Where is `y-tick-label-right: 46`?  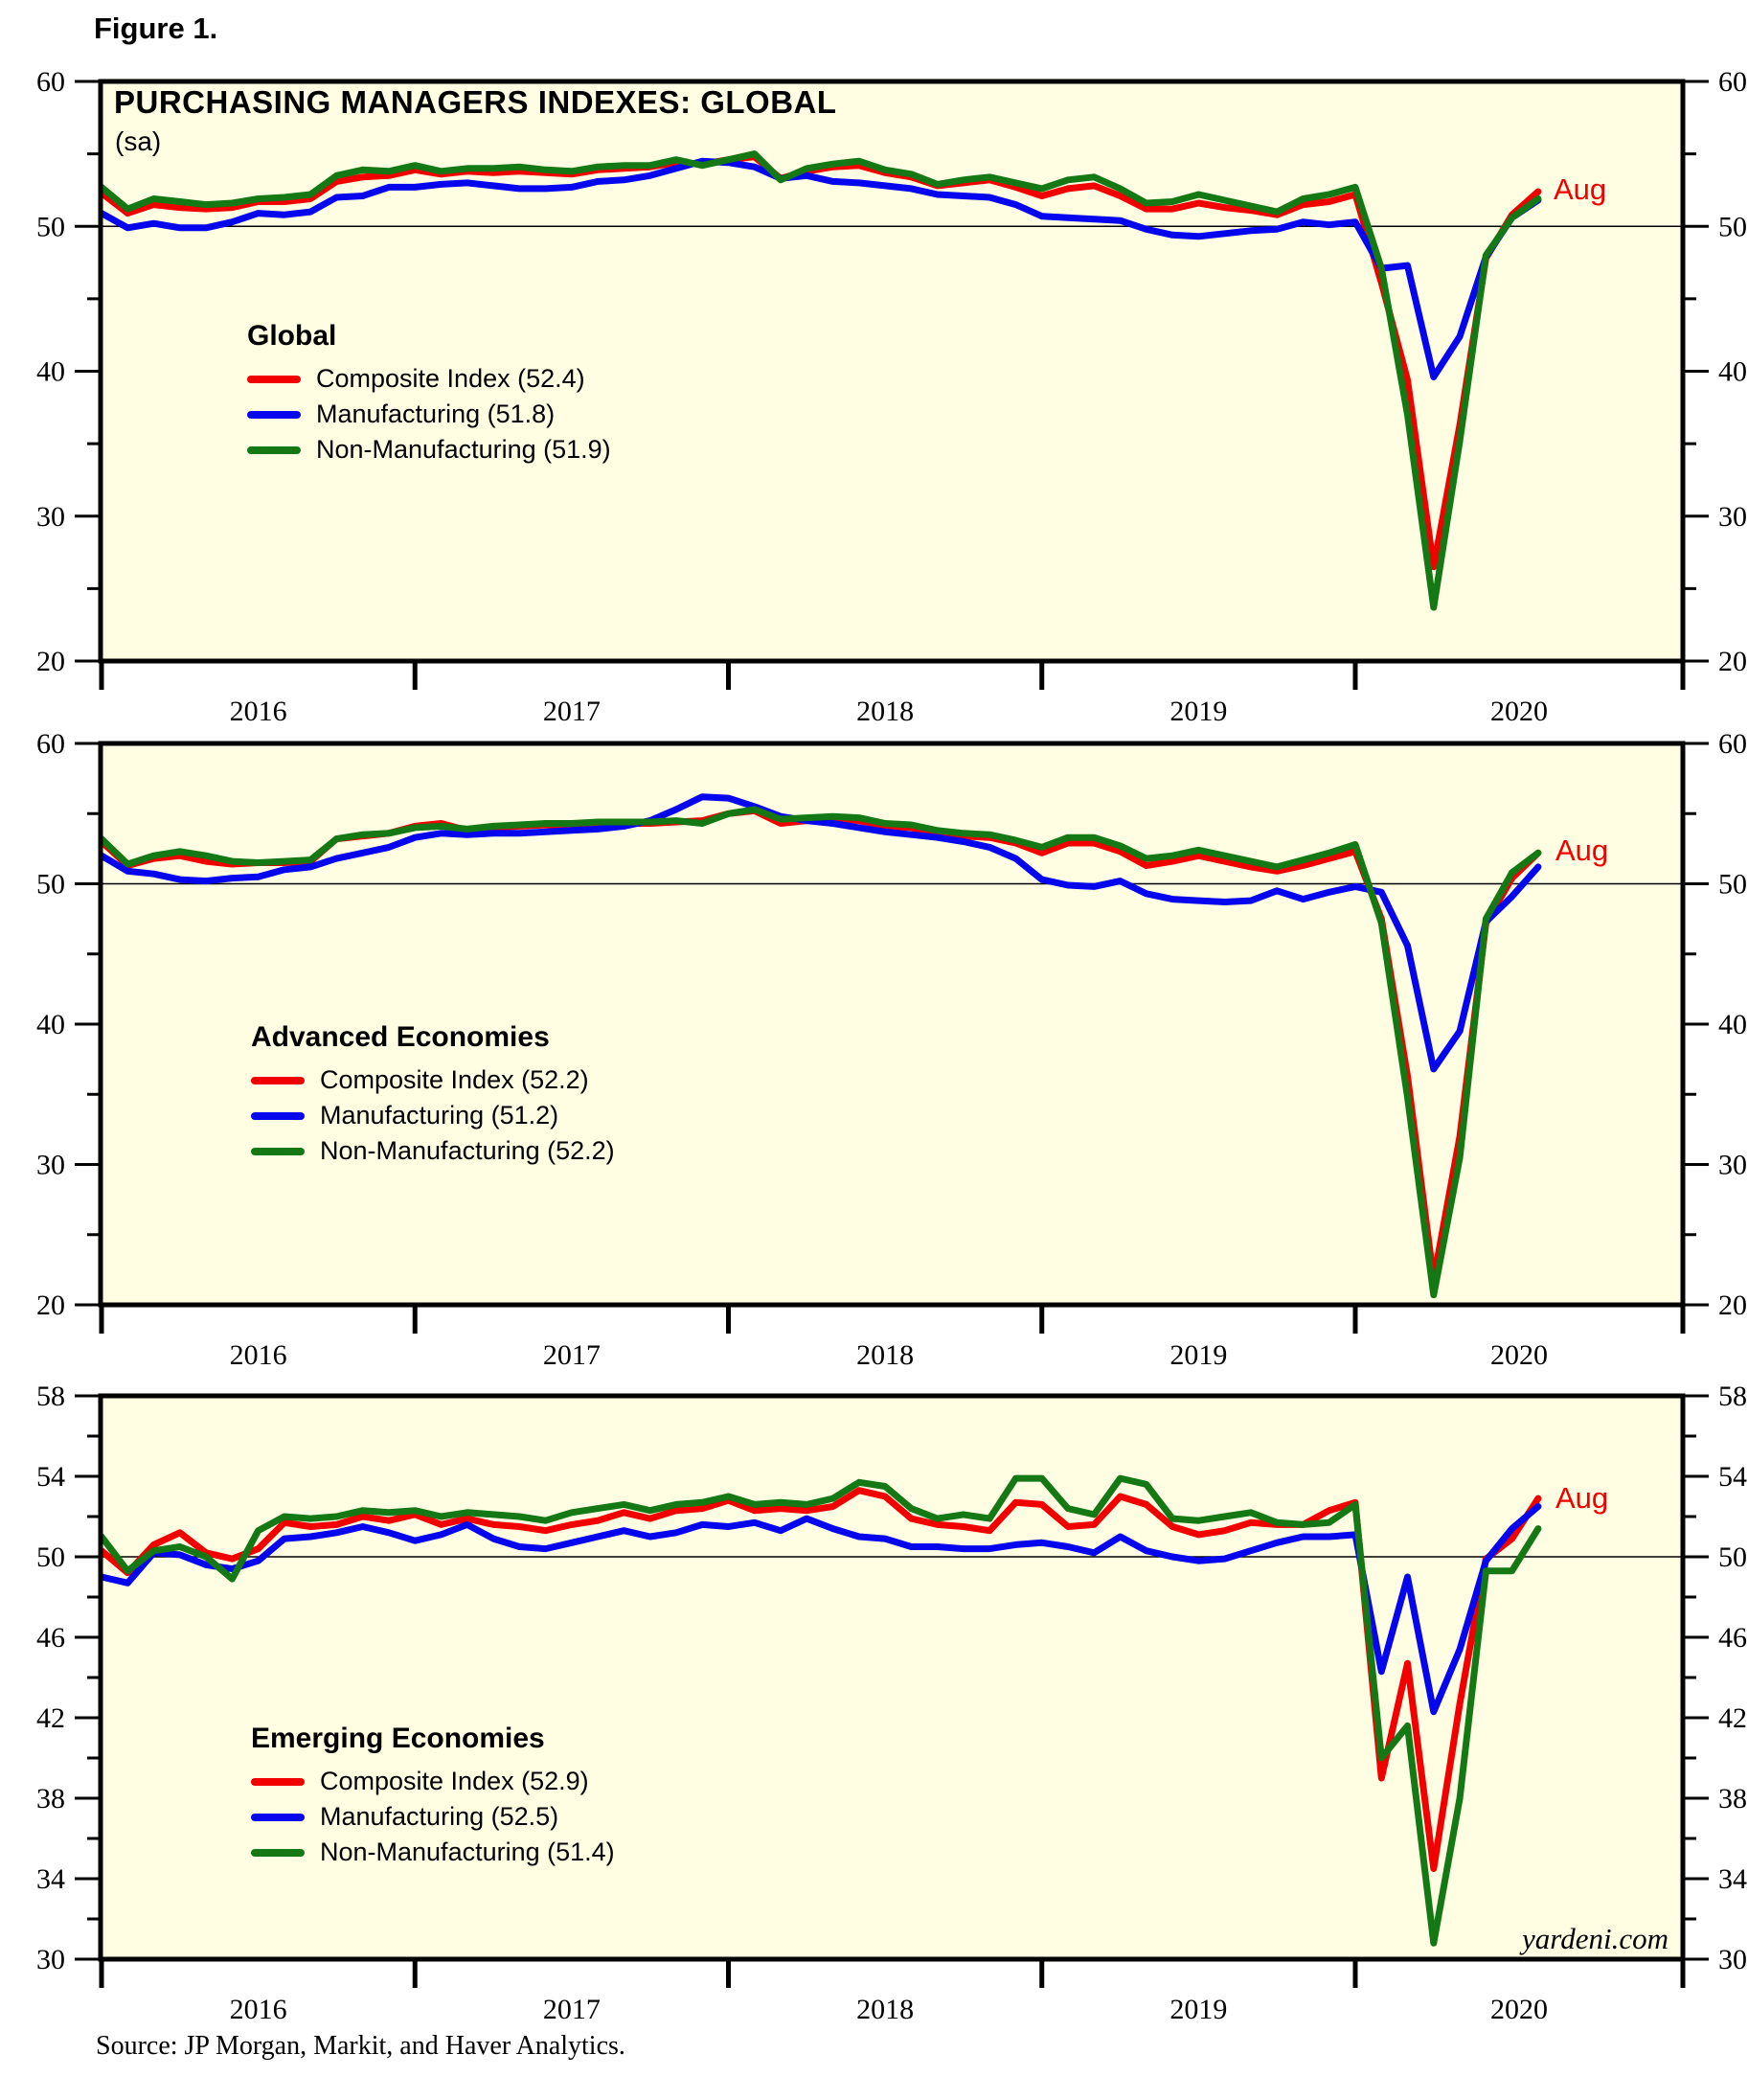
y-tick-label-right: 46 is located at coordinates (1732, 1638).